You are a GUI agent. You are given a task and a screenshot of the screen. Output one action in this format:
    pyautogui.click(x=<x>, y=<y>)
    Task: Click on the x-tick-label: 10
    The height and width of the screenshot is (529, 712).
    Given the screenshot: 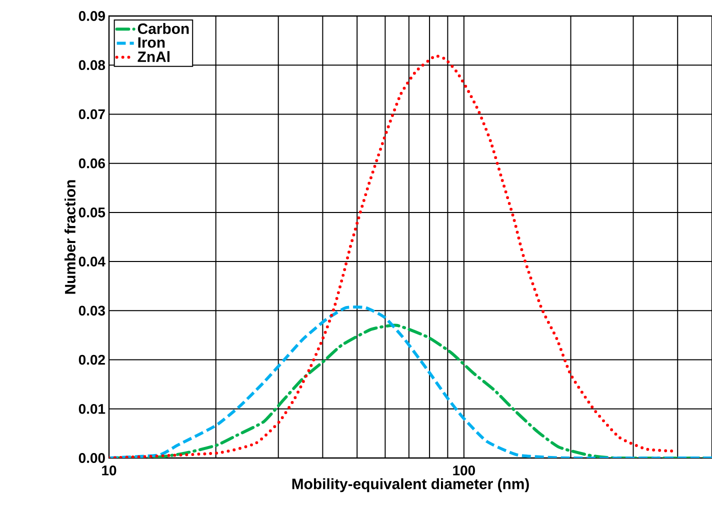 What is the action you would take?
    pyautogui.click(x=109, y=470)
    